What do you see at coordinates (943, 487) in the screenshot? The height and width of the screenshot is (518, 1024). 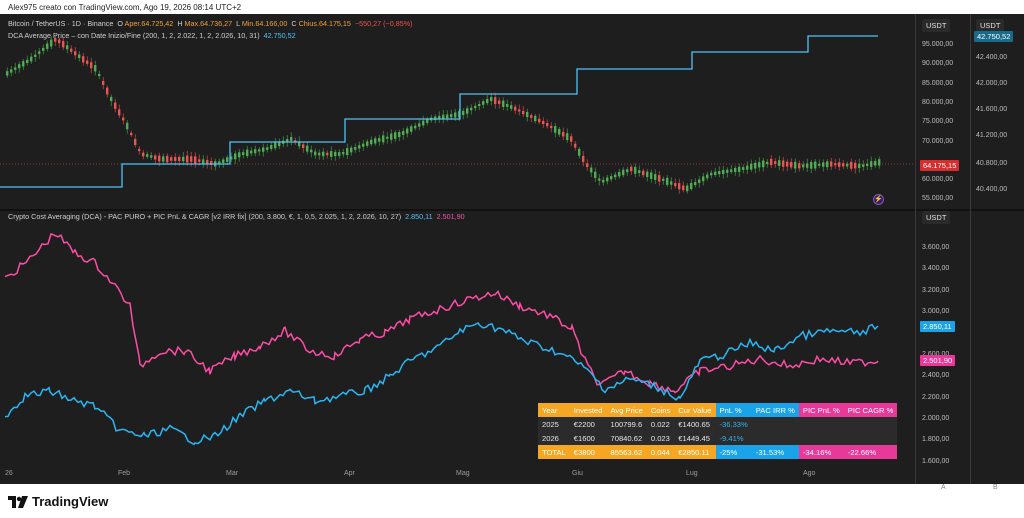 I see `axis-letter-a: A` at bounding box center [943, 487].